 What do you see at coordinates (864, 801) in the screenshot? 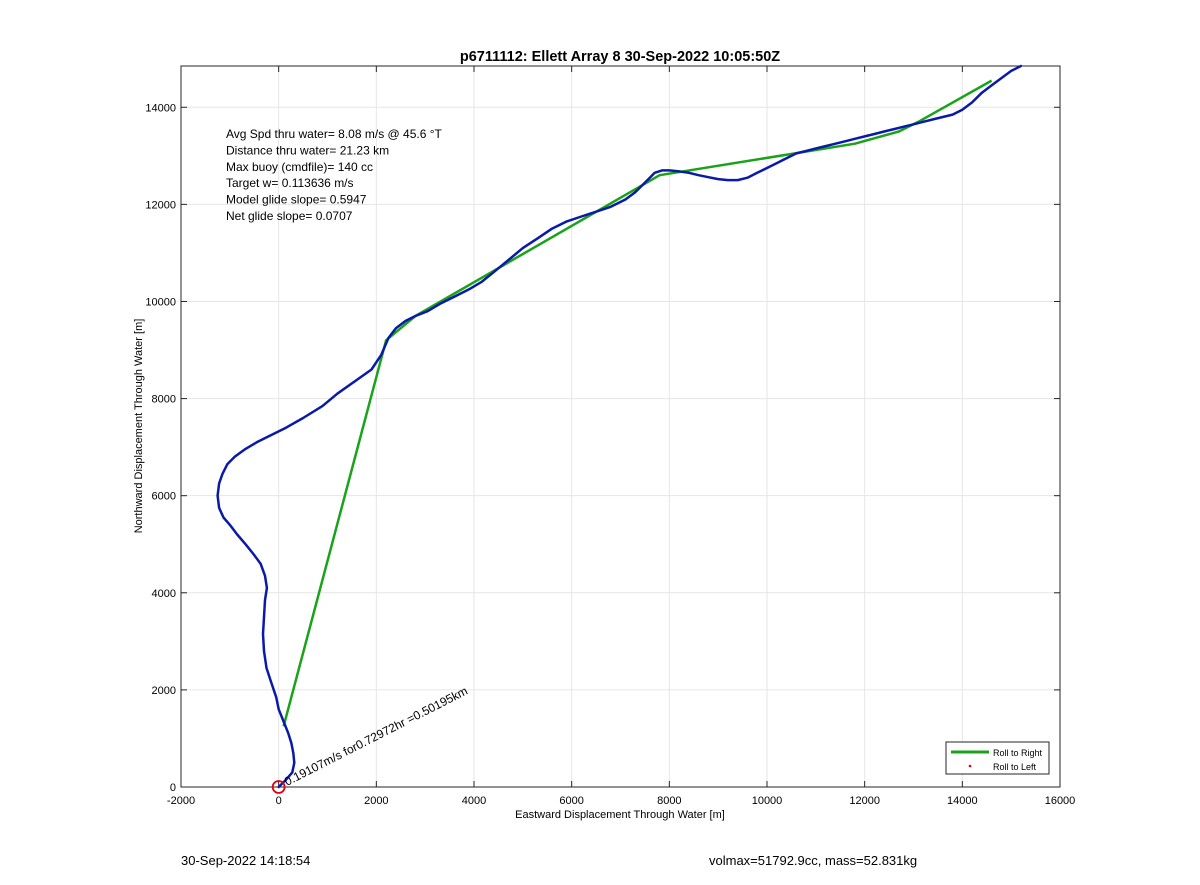
I see `x-tick-label: 12000` at bounding box center [864, 801].